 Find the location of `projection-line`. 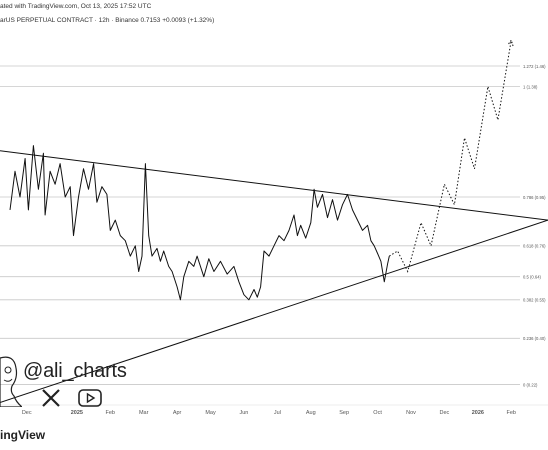

projection-line is located at coordinates (450, 156).